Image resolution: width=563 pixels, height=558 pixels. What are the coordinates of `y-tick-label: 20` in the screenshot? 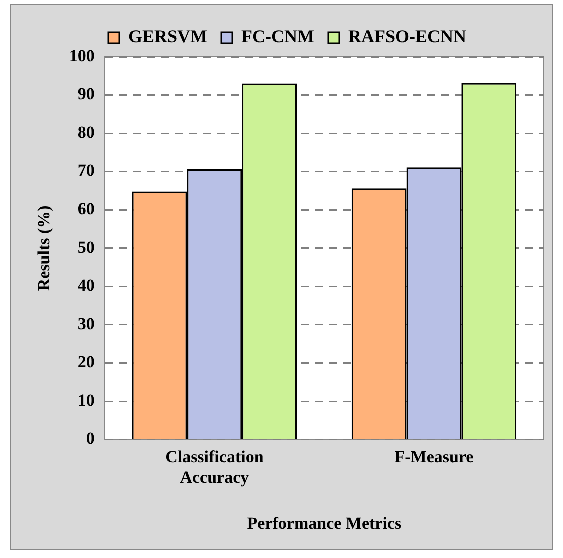 It's located at (86, 362).